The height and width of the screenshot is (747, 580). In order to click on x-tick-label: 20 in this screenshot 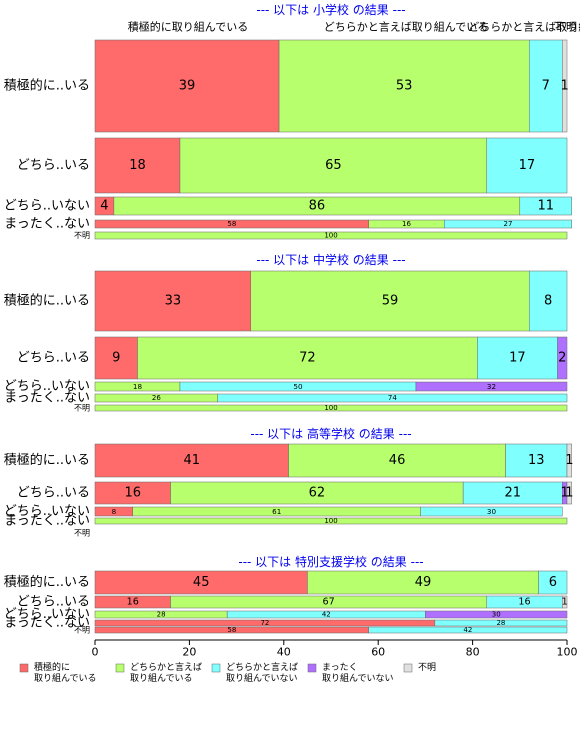, I will do `click(189, 652)`.